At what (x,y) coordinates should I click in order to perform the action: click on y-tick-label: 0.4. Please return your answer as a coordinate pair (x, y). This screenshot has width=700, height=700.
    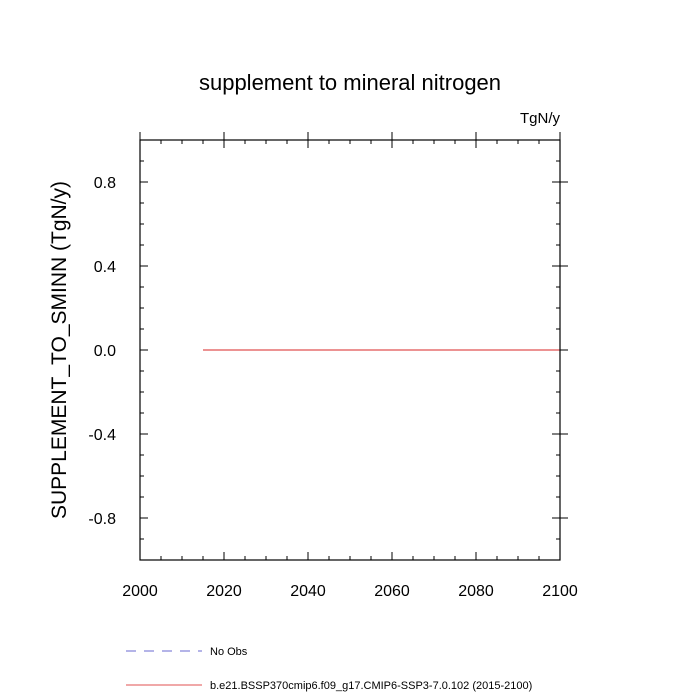
    Looking at the image, I should click on (105, 267).